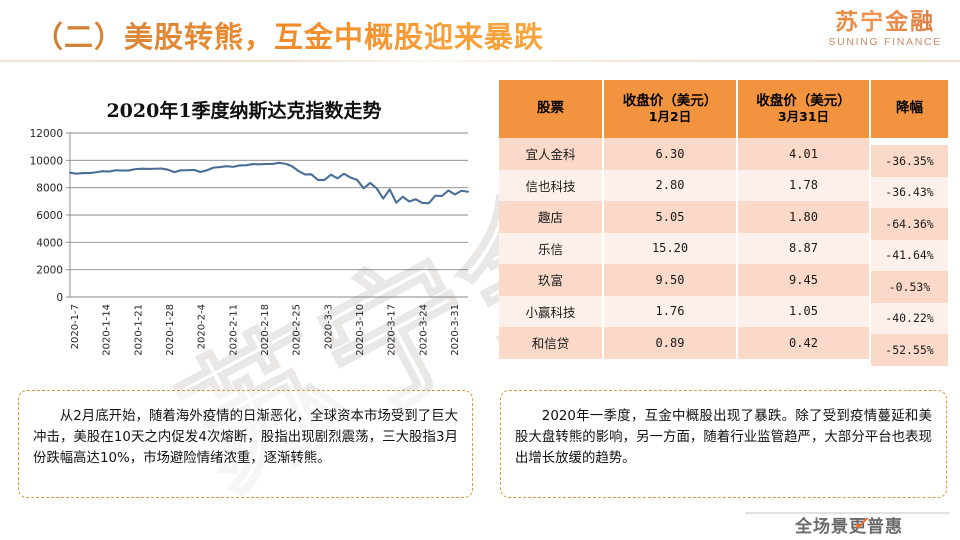  I want to click on cell-price-jan: 0.89, so click(670, 343).